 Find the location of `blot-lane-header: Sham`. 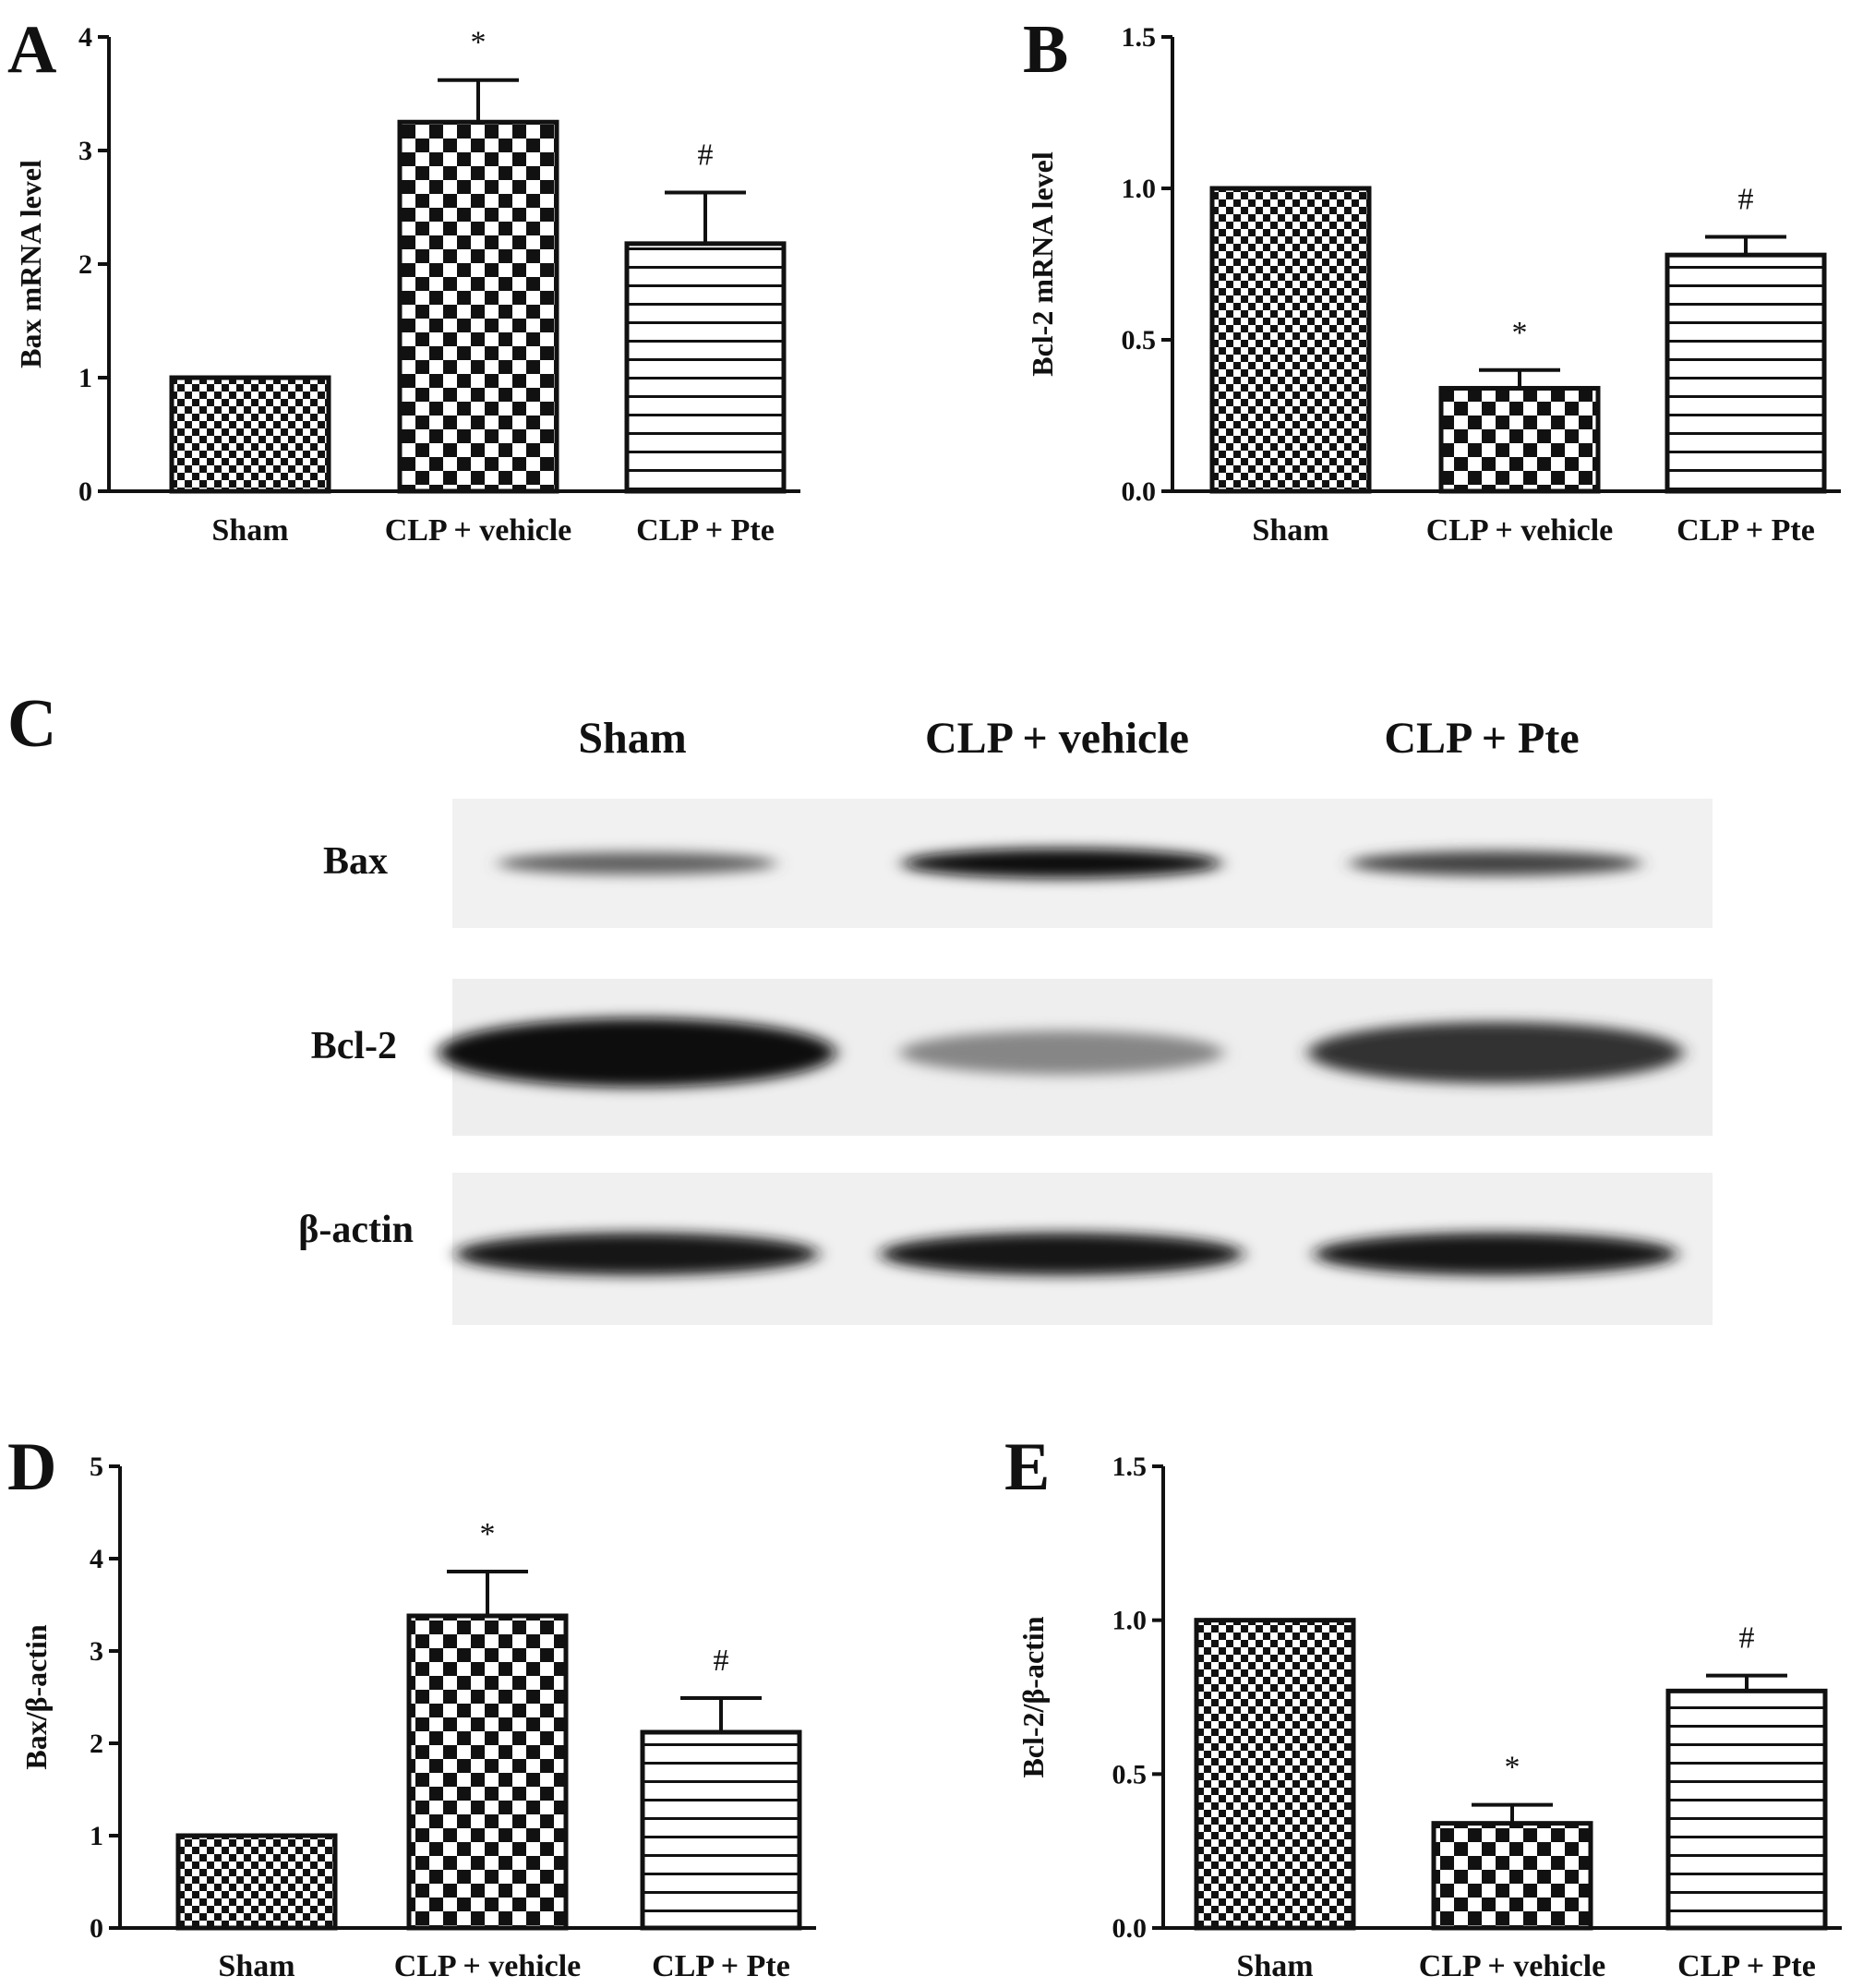

blot-lane-header: Sham is located at coordinates (632, 738).